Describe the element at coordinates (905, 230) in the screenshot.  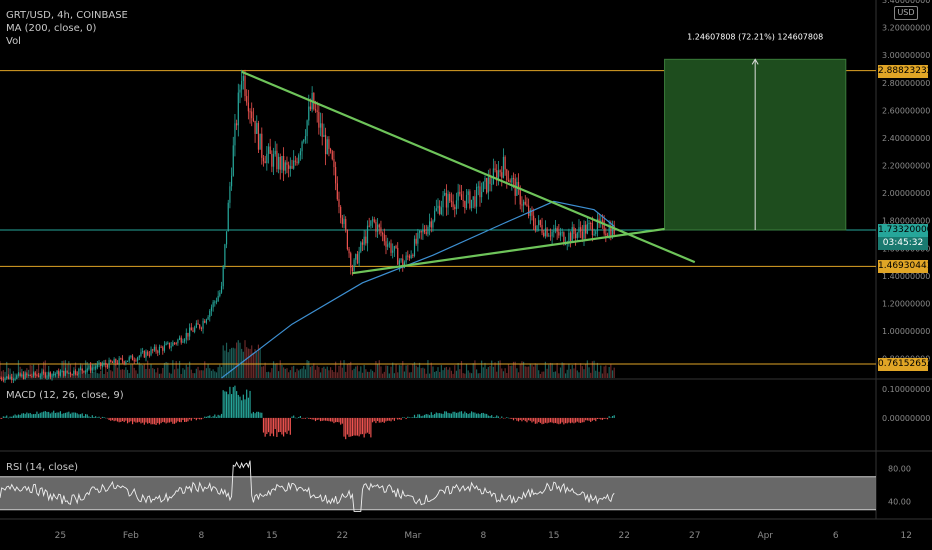
I see `price-tag: 1.73320000` at that location.